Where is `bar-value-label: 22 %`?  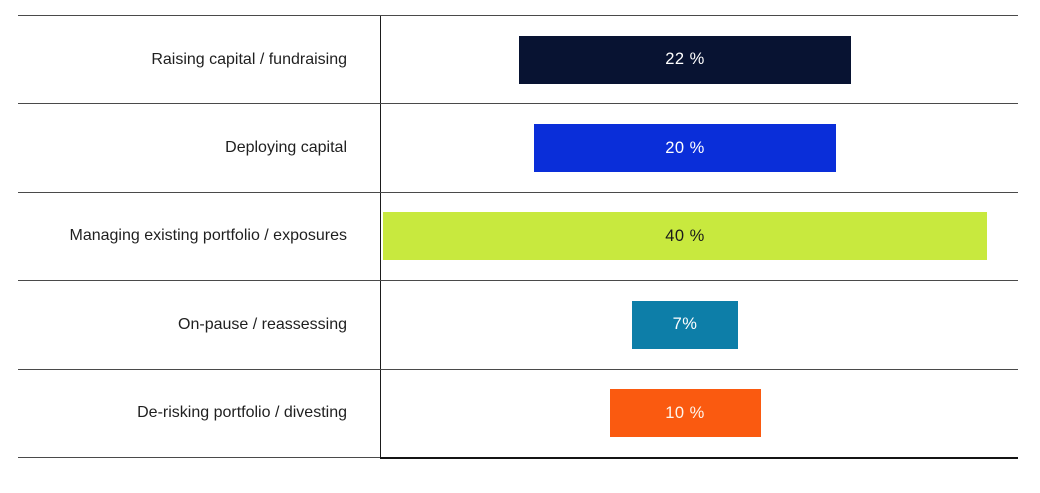 bar-value-label: 22 % is located at coordinates (685, 59).